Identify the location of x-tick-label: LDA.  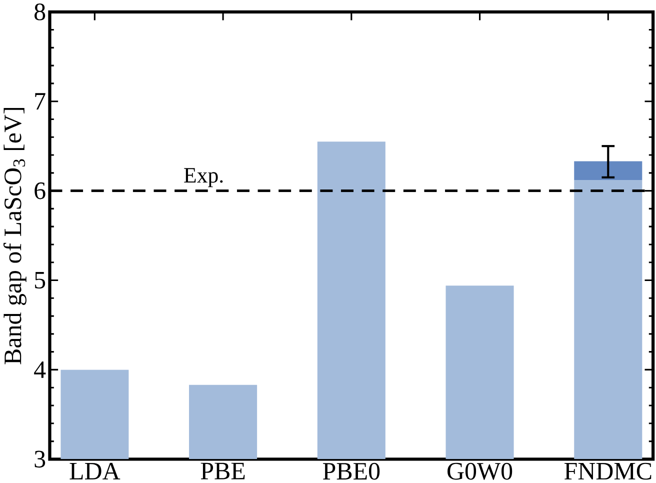
(95, 471).